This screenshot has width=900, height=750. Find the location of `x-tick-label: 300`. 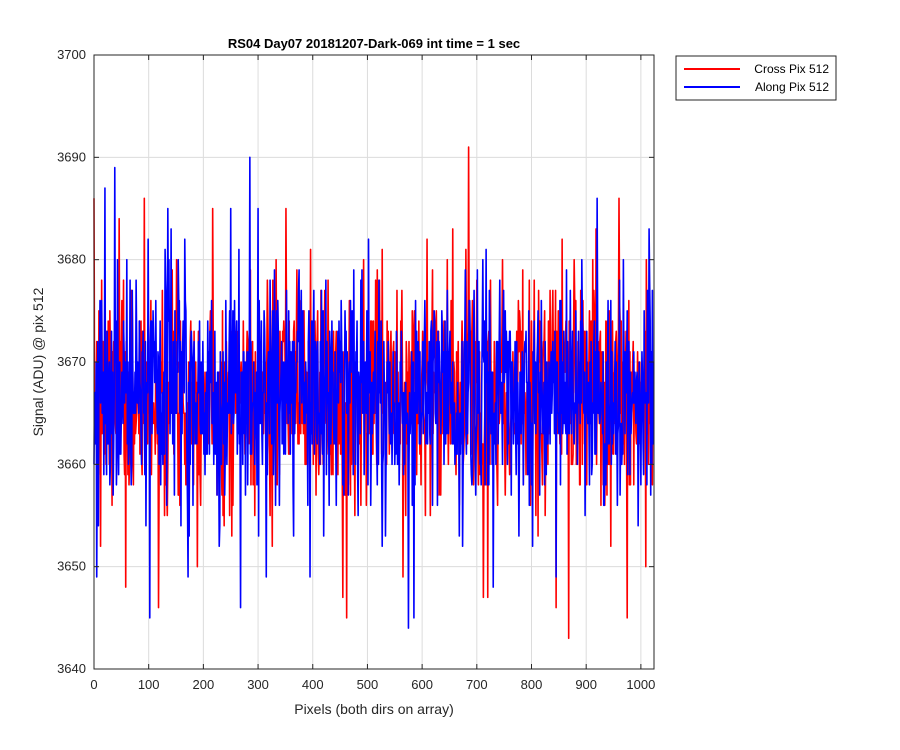

x-tick-label: 300 is located at coordinates (258, 684).